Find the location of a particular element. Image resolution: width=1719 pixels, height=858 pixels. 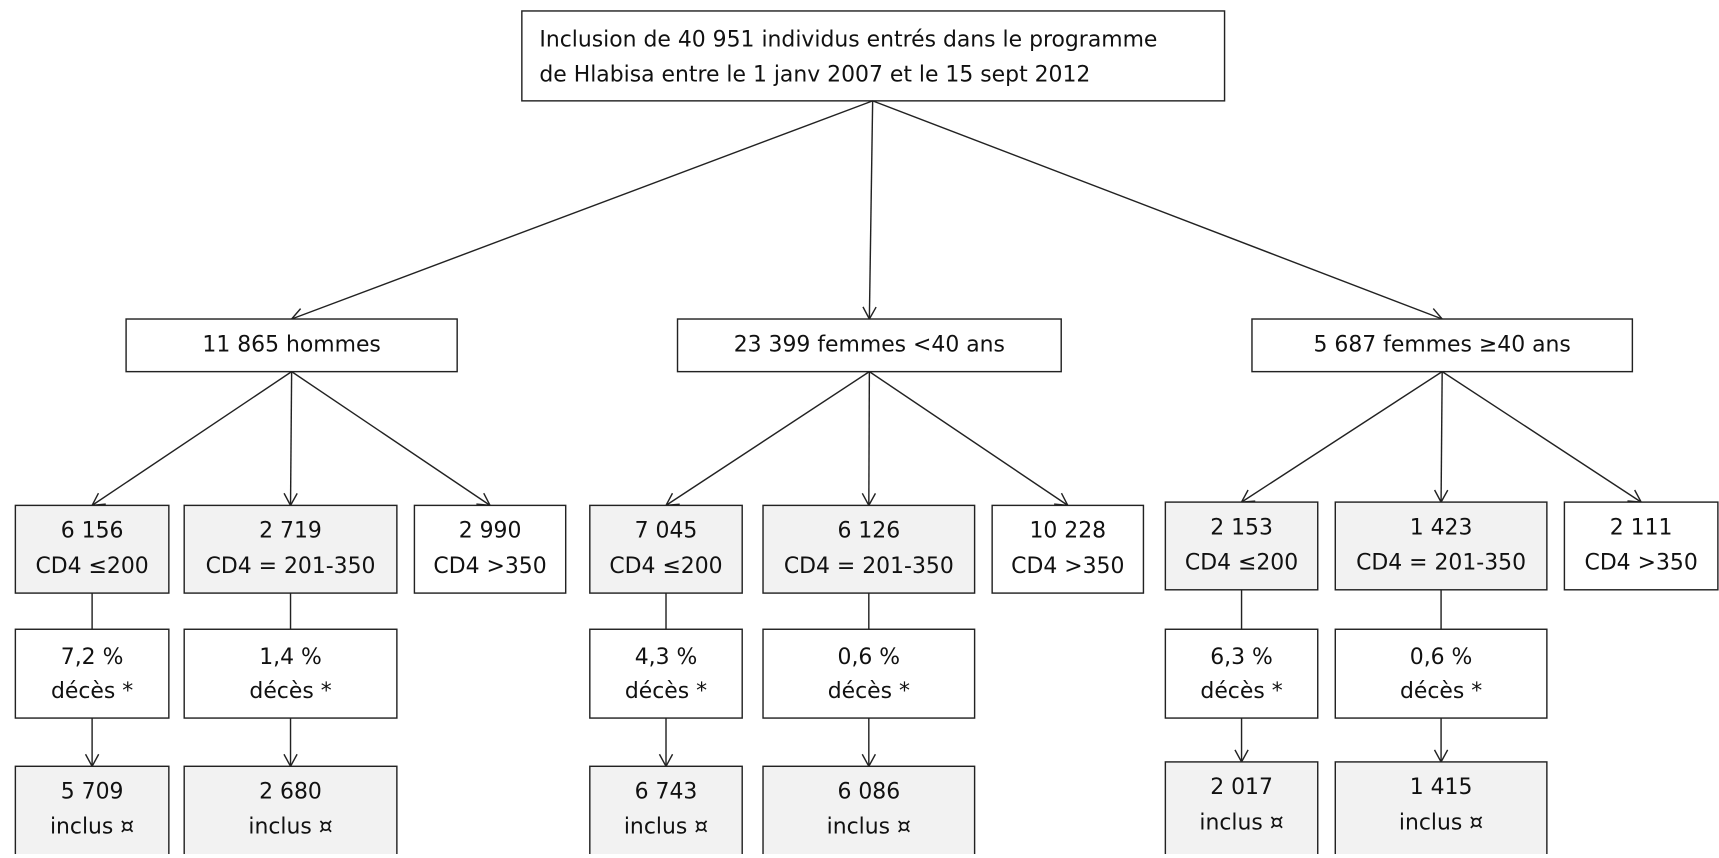

deaths-value: 4,3 % is located at coordinates (666, 657).